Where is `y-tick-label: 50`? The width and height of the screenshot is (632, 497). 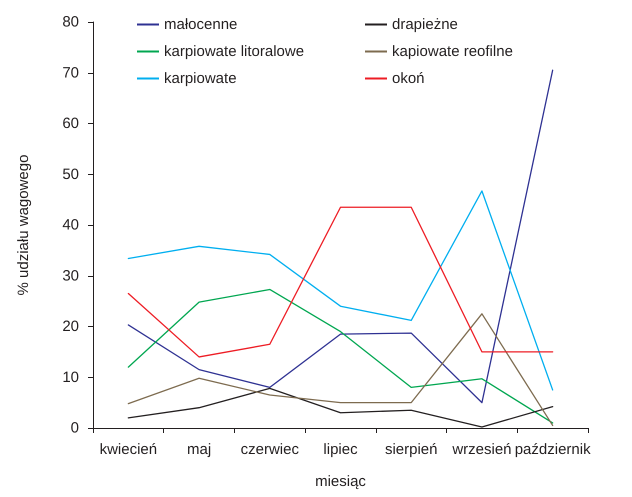 y-tick-label: 50 is located at coordinates (70, 174).